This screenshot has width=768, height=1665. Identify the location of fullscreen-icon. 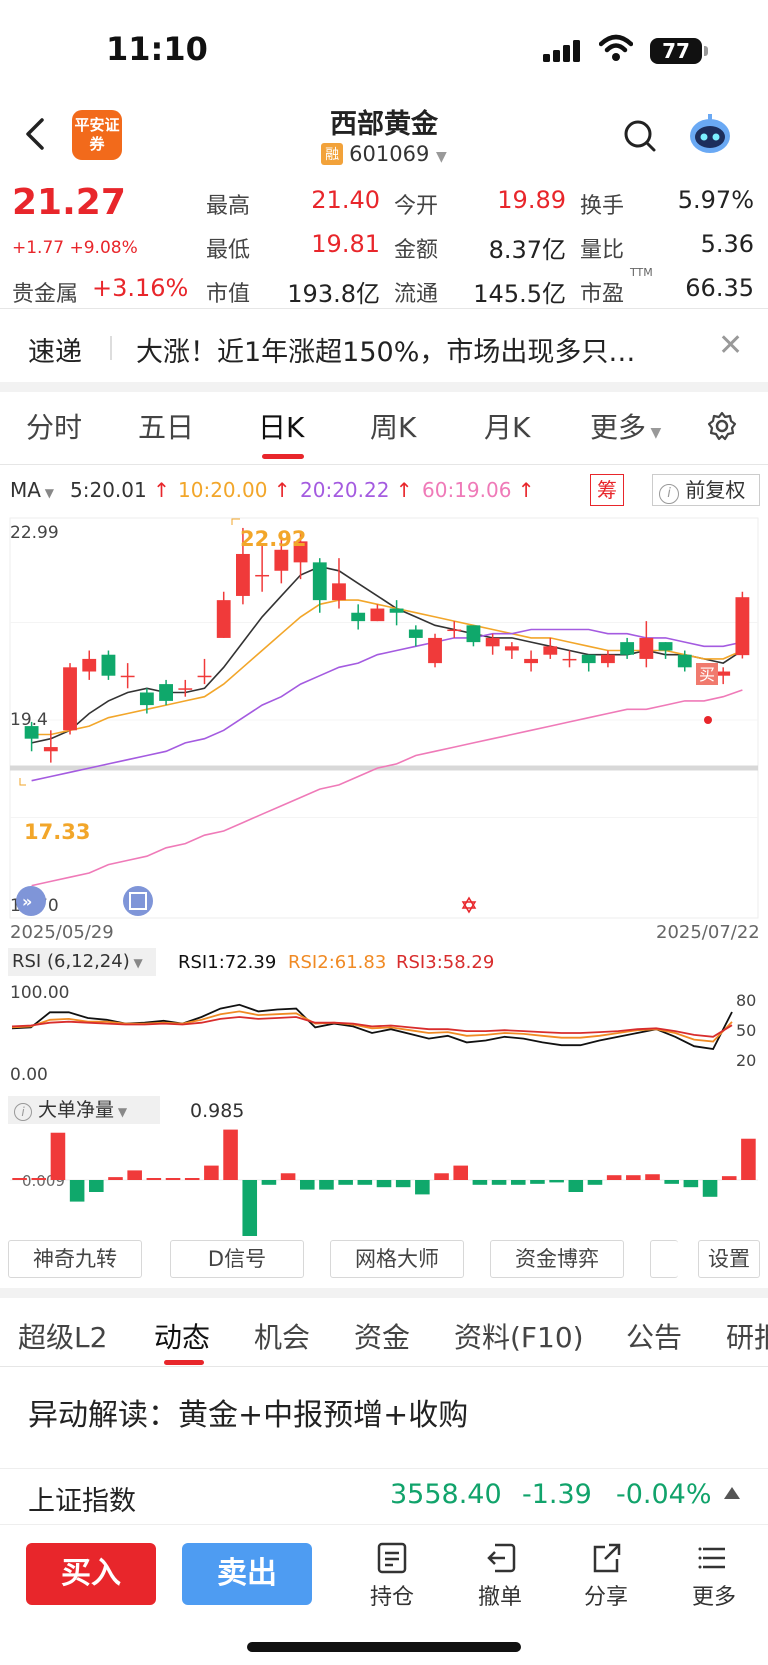
(138, 901).